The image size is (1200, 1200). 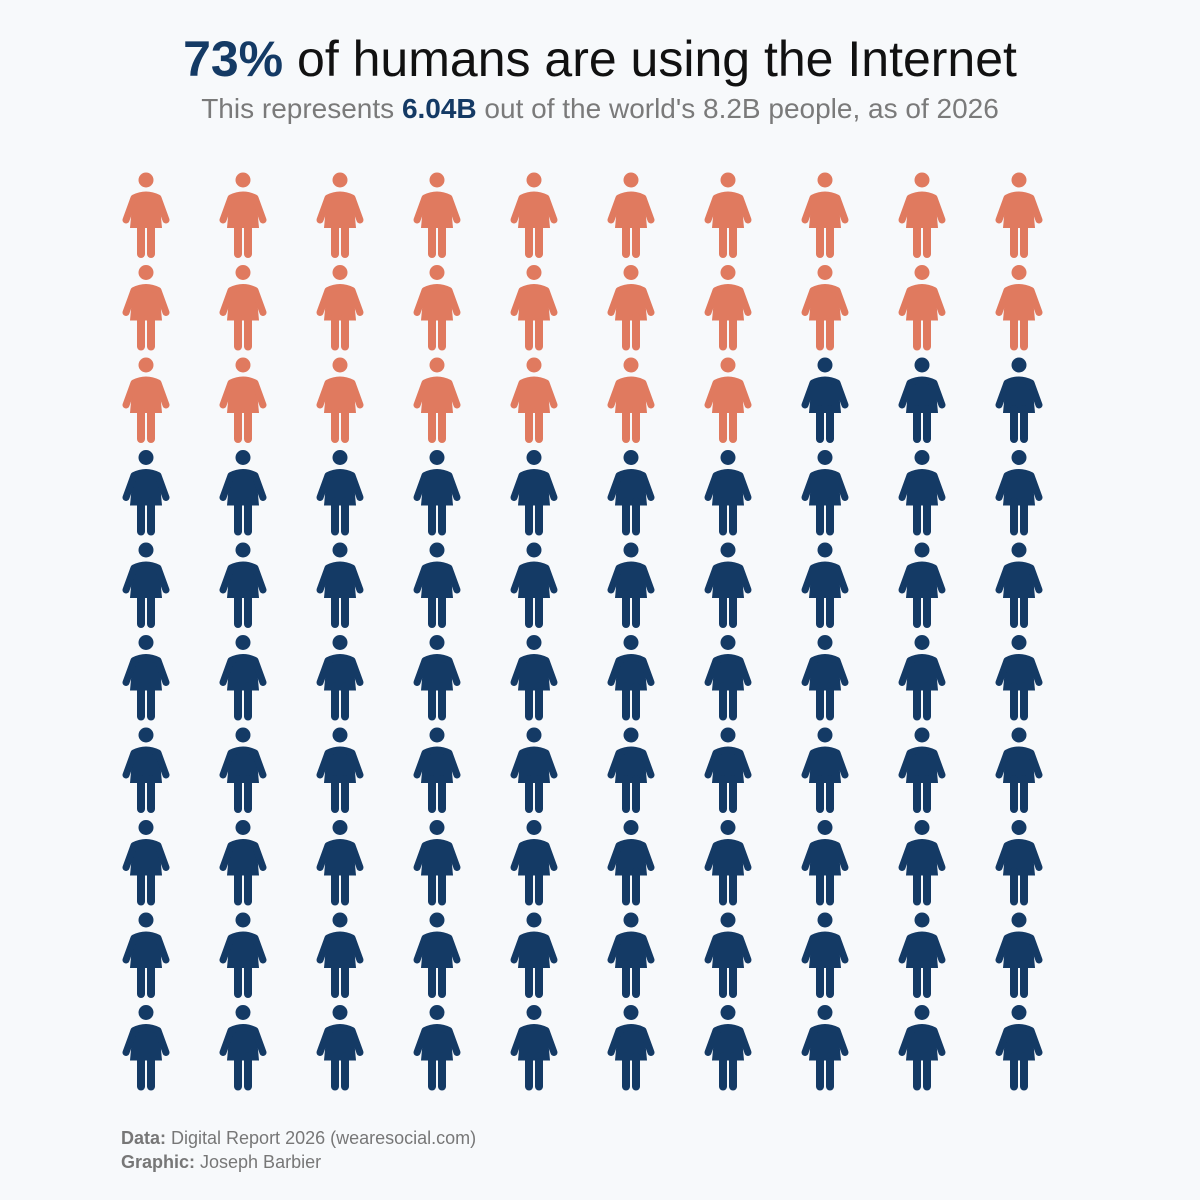 What do you see at coordinates (144, 1138) in the screenshot?
I see `footer-data-label: Data:` at bounding box center [144, 1138].